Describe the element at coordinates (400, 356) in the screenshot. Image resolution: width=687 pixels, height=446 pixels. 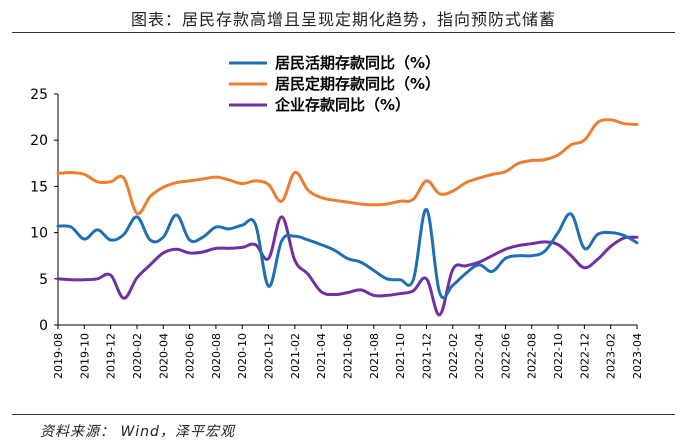
I see `x-tick-label: 2021-10` at that location.